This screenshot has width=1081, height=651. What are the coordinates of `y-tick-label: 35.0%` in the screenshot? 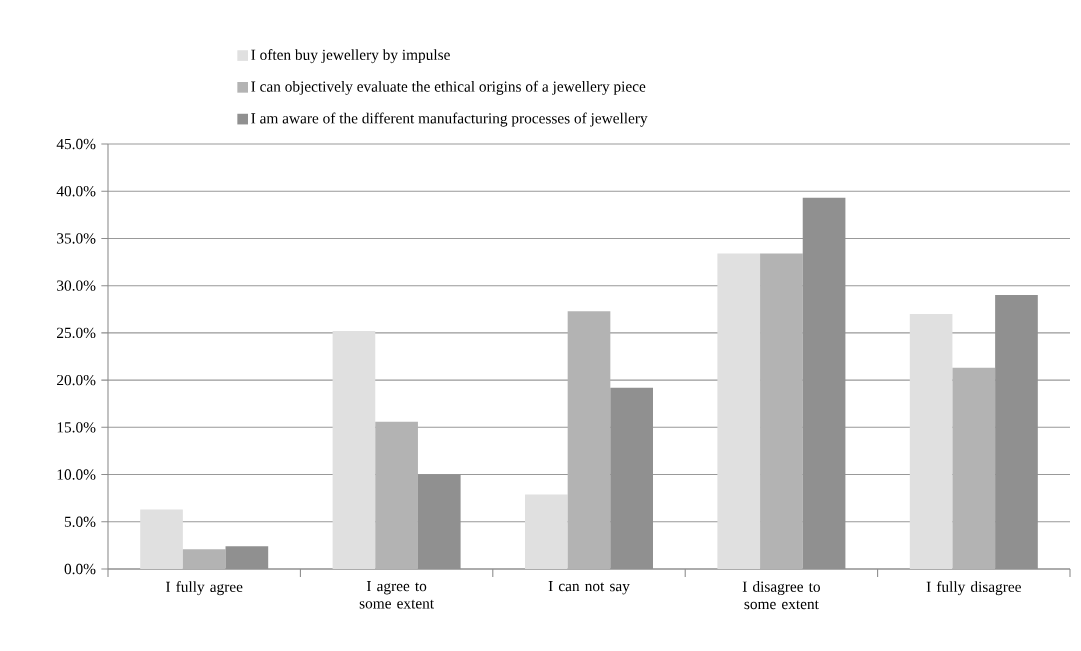 It's located at (76, 238).